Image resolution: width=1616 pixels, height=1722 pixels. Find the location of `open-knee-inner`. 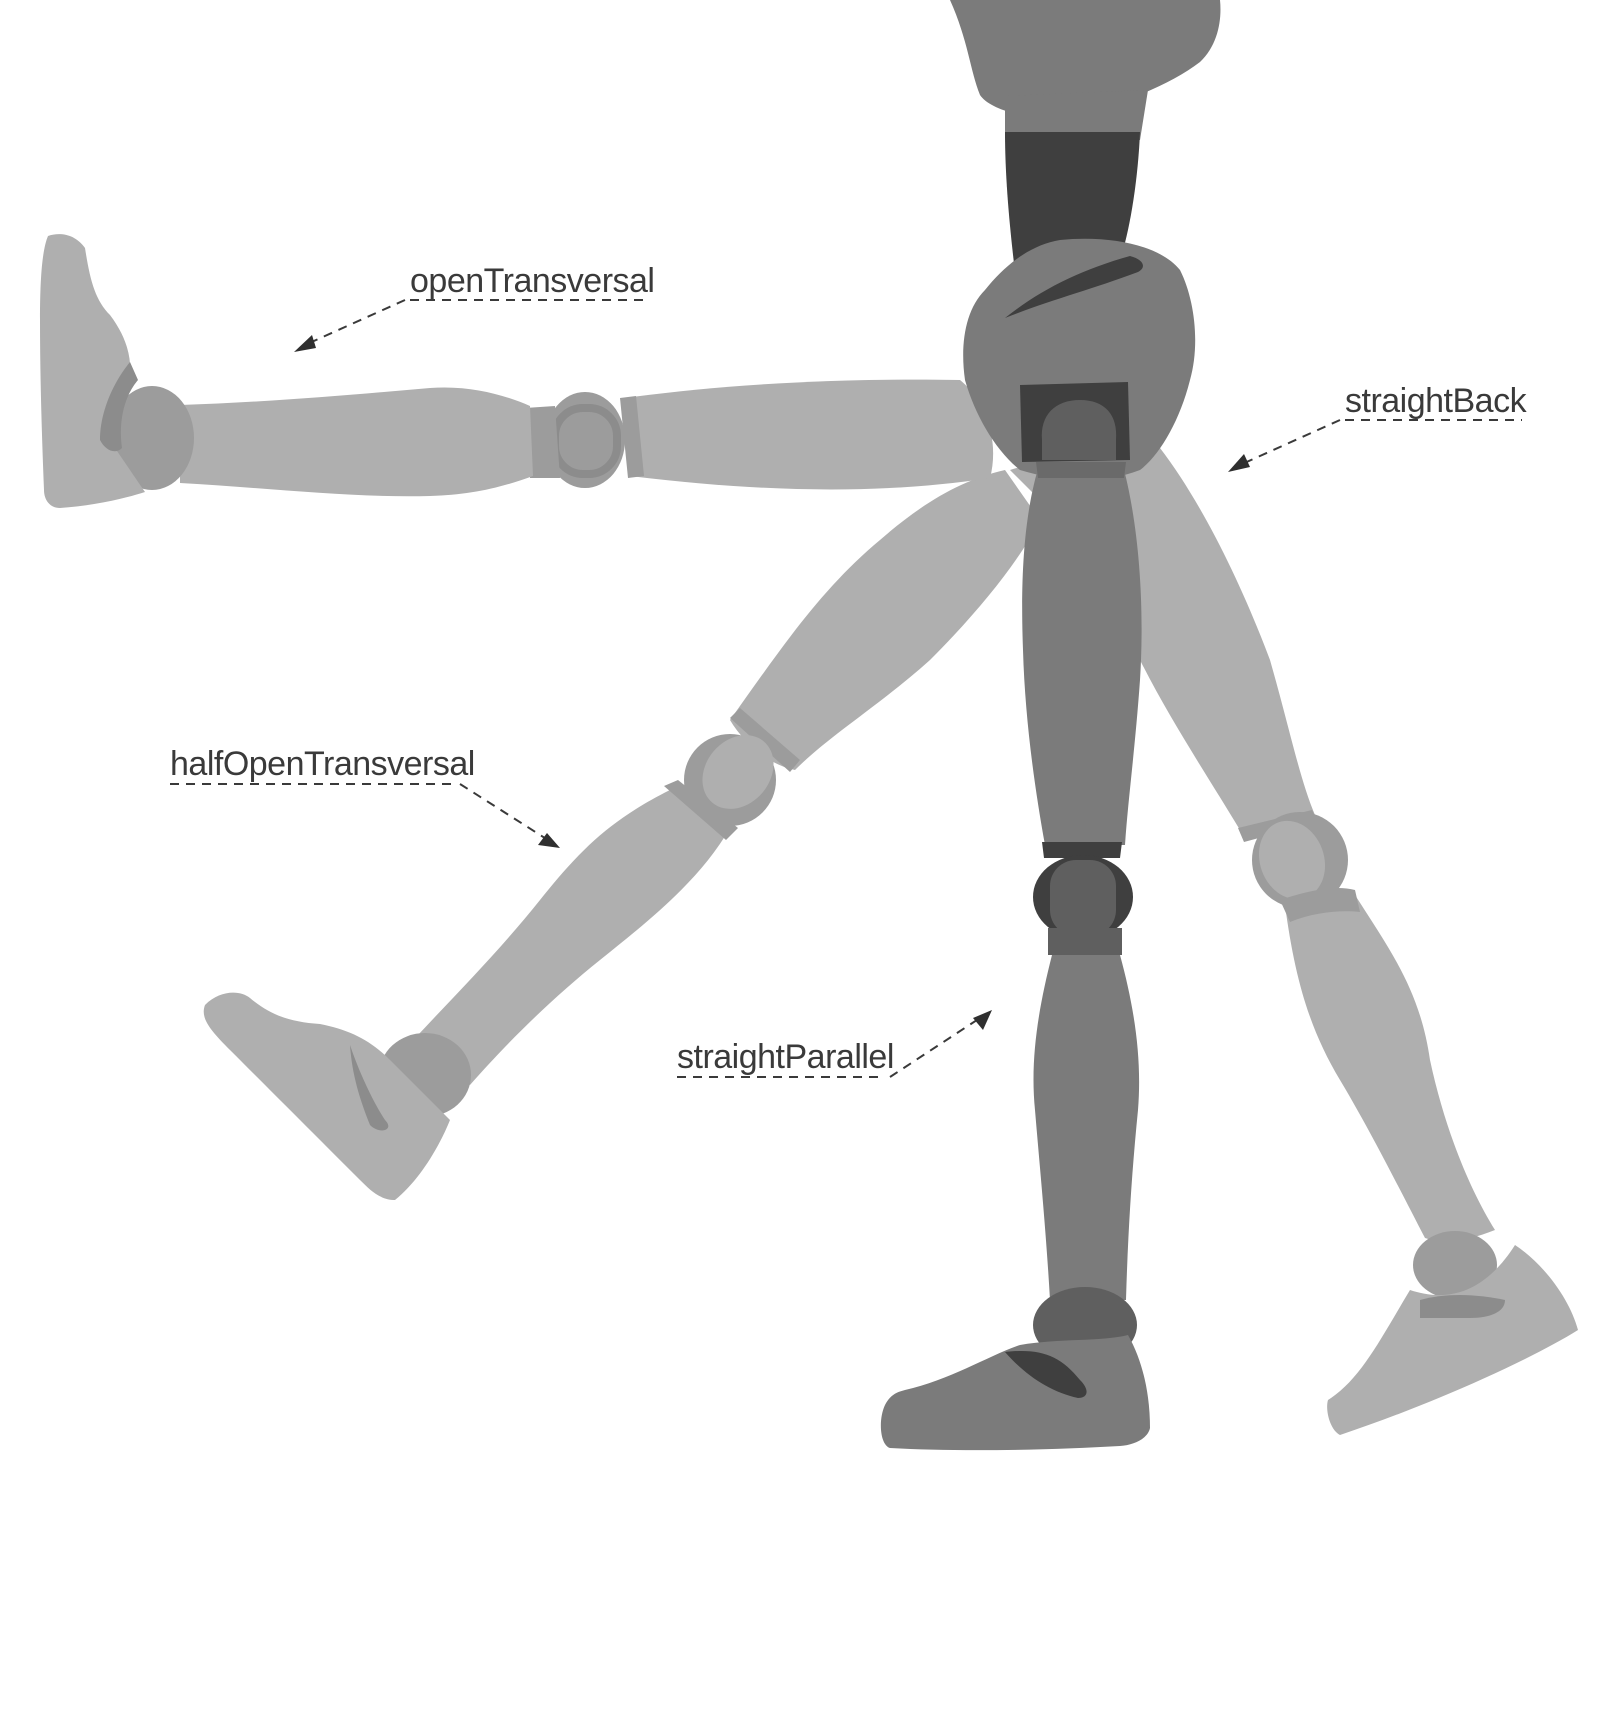

open-knee-inner is located at coordinates (586, 441).